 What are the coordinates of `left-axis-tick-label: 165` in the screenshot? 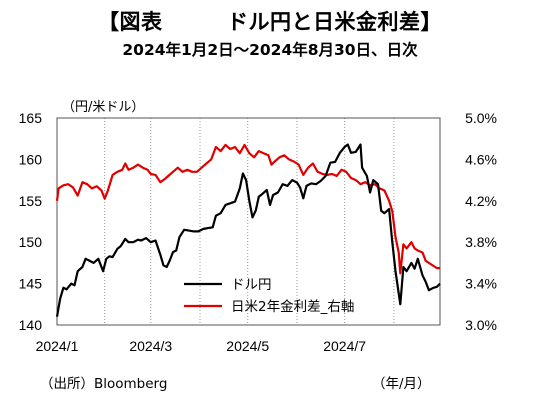 It's located at (31, 118).